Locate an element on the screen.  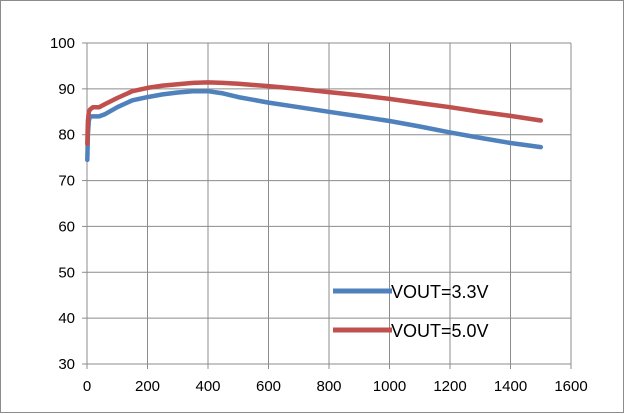
x-tick-label: 0 is located at coordinates (87, 386).